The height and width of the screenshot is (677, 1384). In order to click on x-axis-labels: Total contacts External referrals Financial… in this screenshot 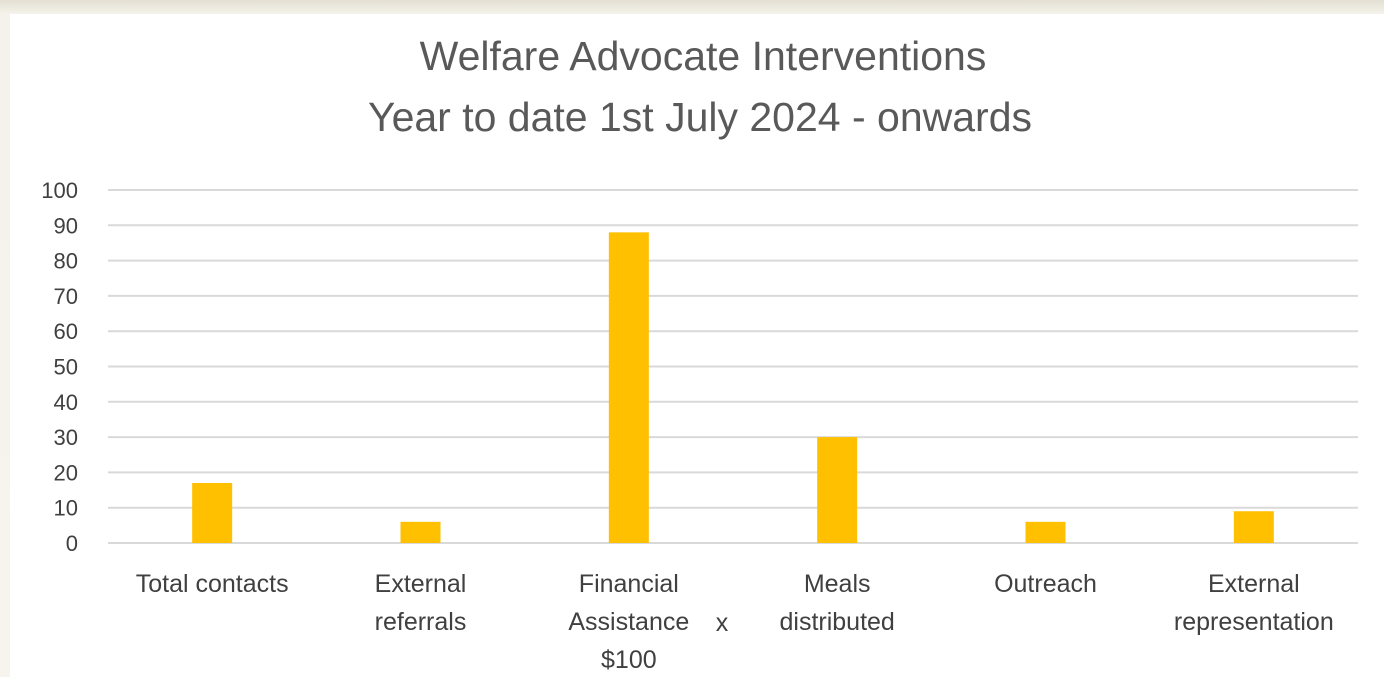, I will do `click(735, 622)`.